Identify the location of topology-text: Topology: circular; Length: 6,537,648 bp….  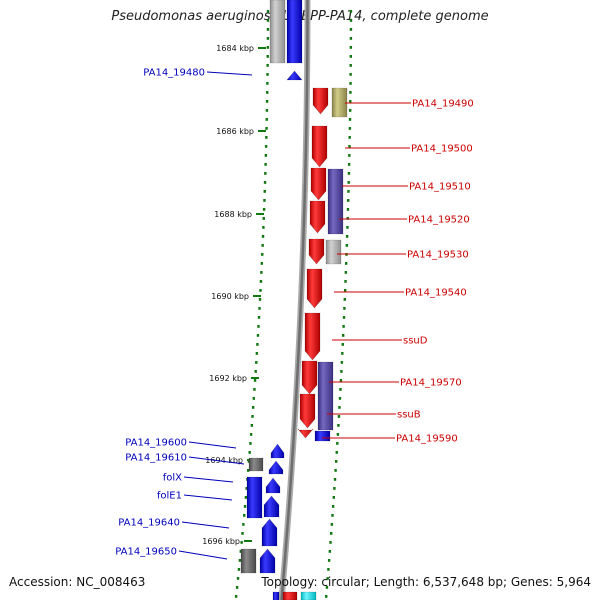
(426, 582).